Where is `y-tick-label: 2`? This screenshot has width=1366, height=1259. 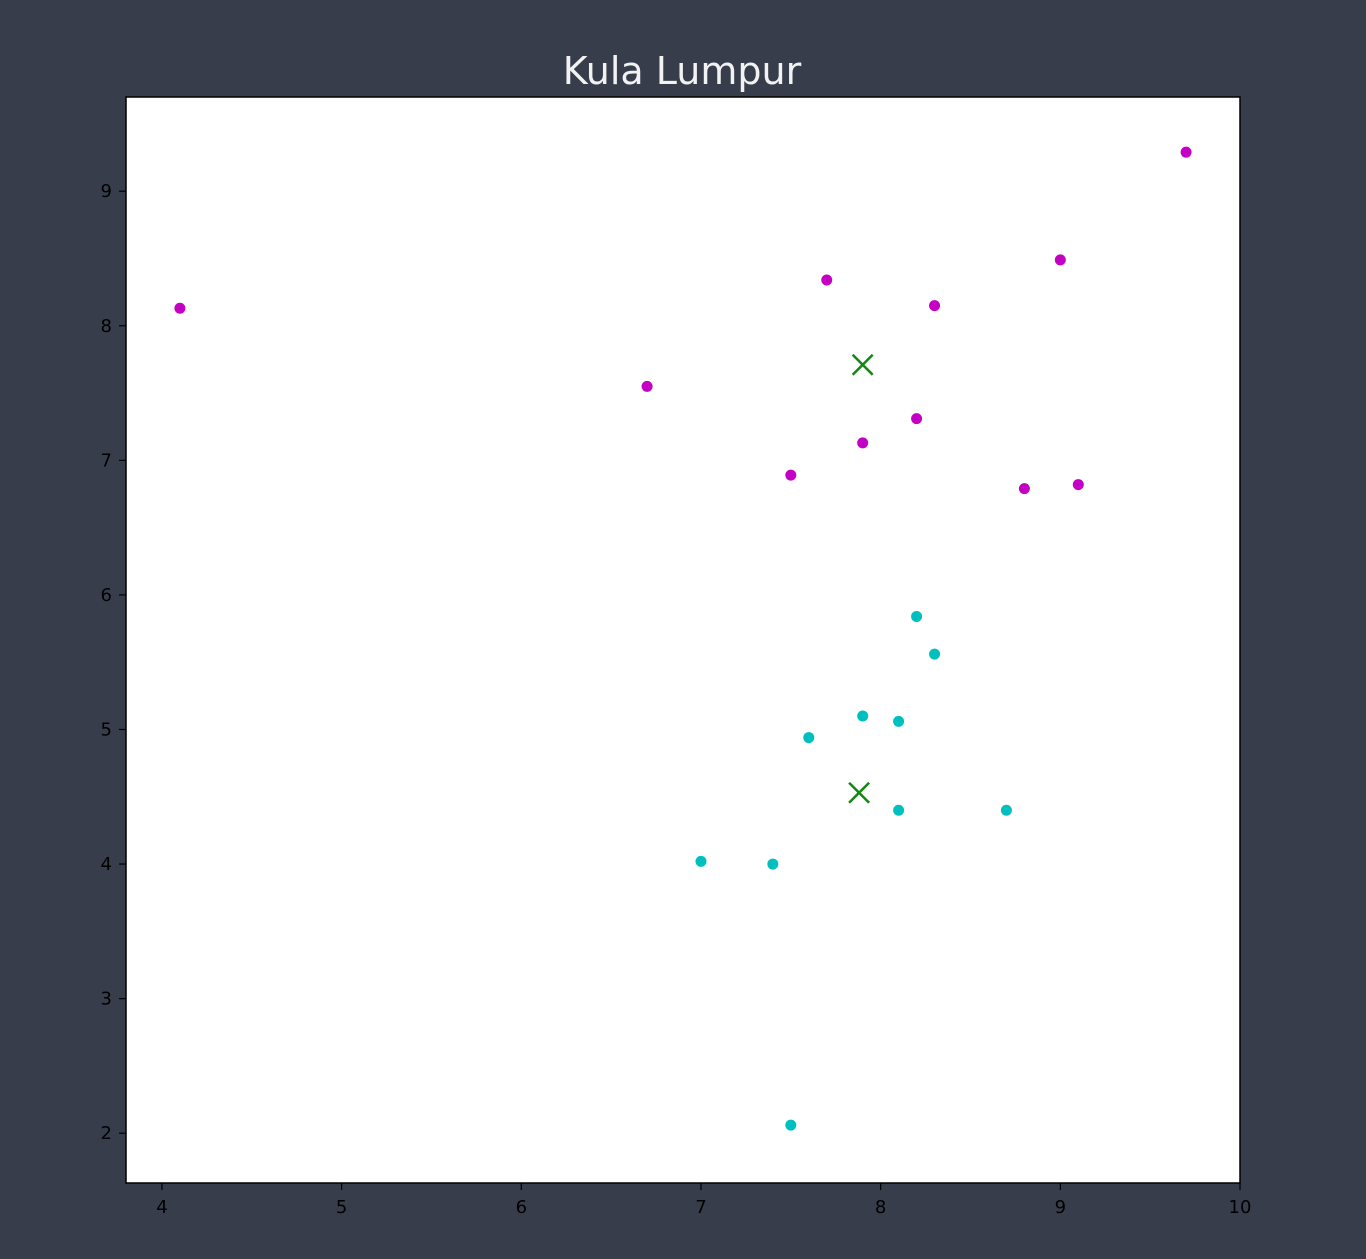 y-tick-label: 2 is located at coordinates (106, 1133).